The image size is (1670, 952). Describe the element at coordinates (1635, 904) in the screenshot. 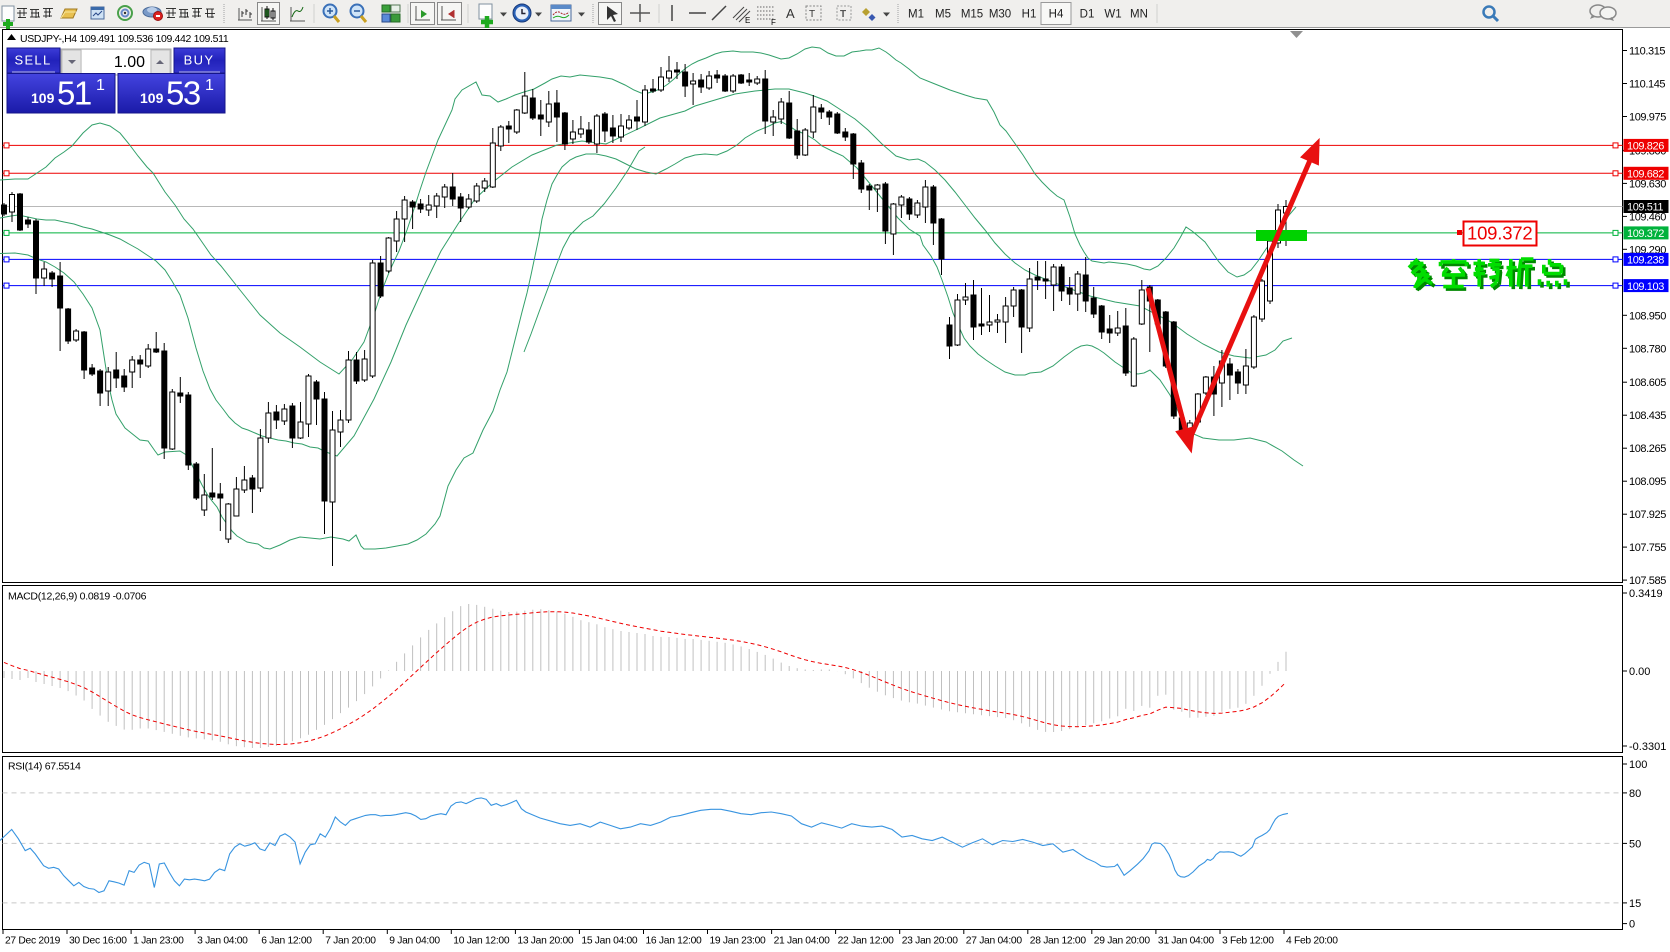

I see `svg-text: 15` at that location.